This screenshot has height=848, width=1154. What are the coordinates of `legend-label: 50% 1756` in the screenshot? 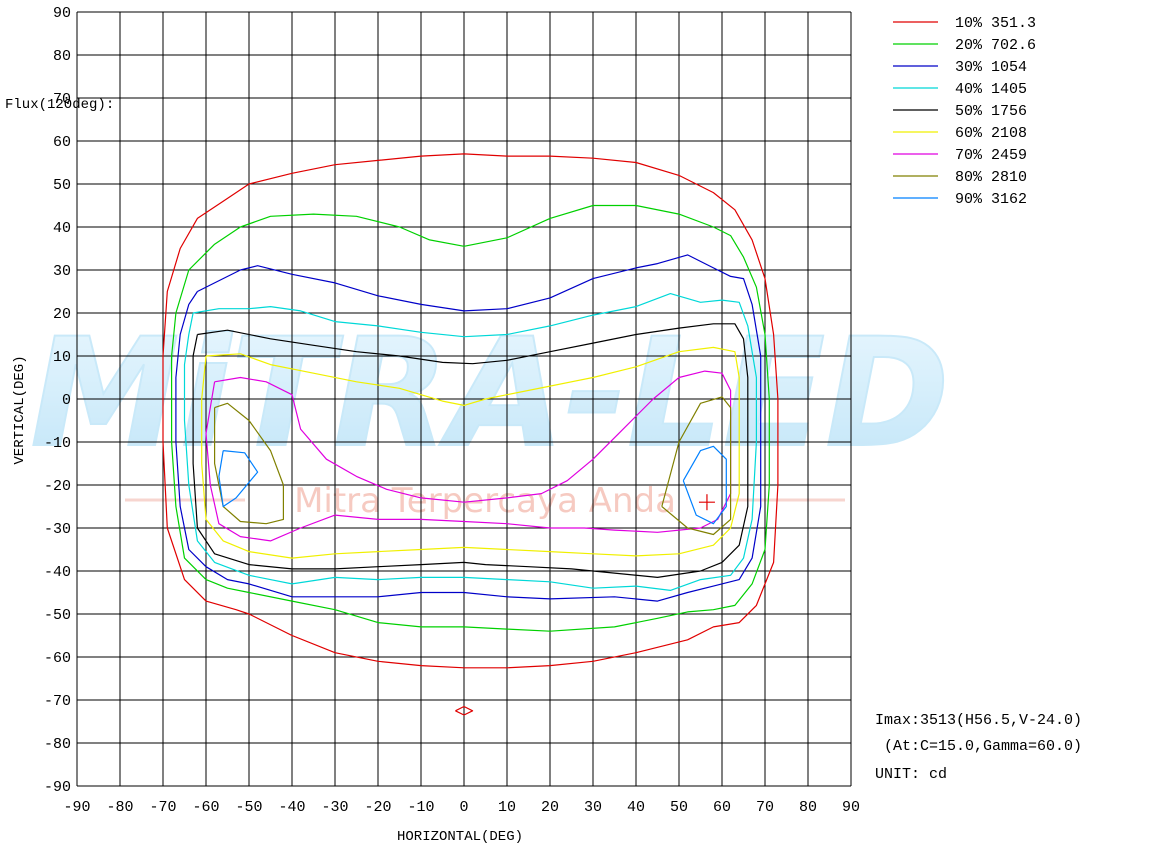 It's located at (991, 111).